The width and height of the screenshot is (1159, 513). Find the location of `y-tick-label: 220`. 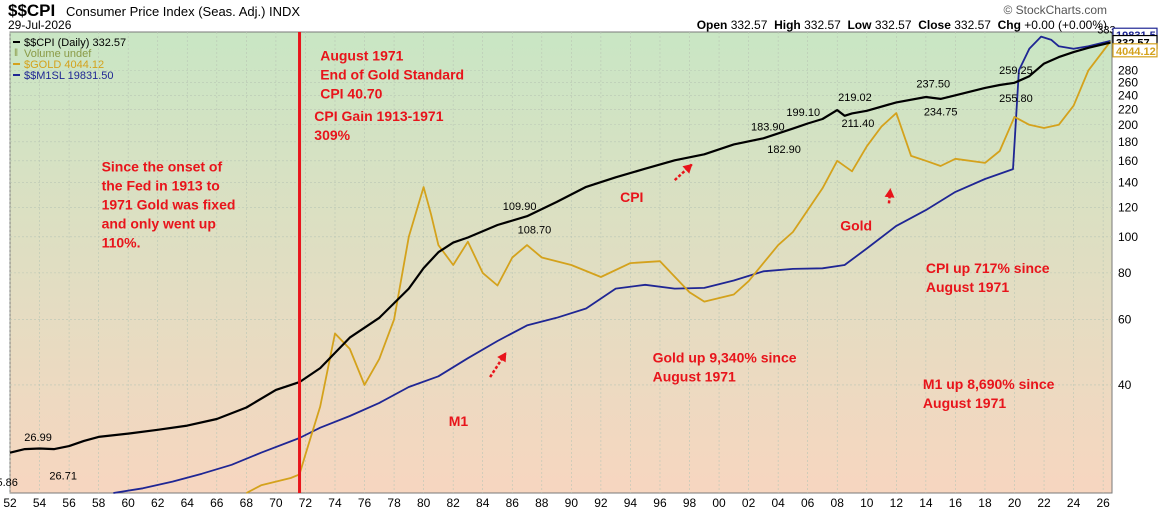

y-tick-label: 220 is located at coordinates (1128, 109).